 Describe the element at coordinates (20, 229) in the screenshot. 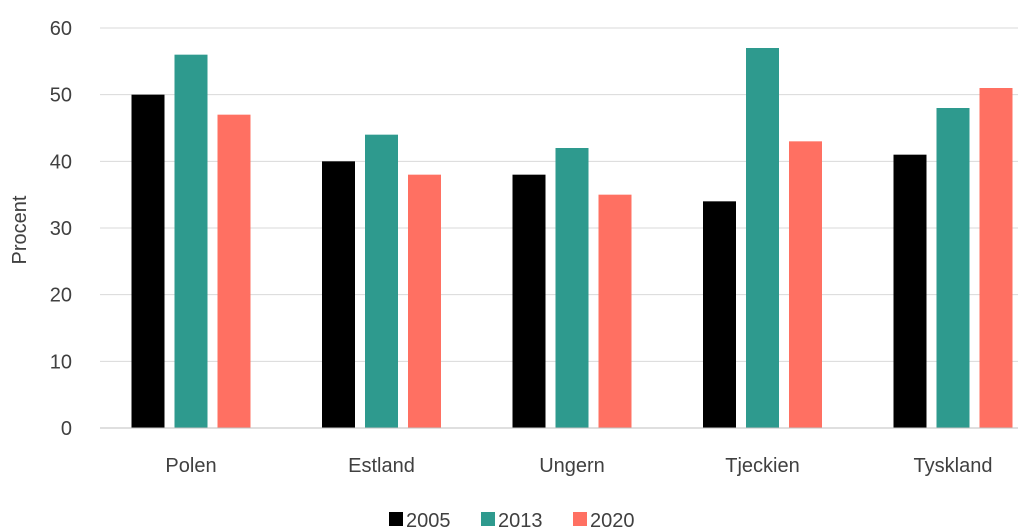

I see `y-axis-title: Procent` at that location.